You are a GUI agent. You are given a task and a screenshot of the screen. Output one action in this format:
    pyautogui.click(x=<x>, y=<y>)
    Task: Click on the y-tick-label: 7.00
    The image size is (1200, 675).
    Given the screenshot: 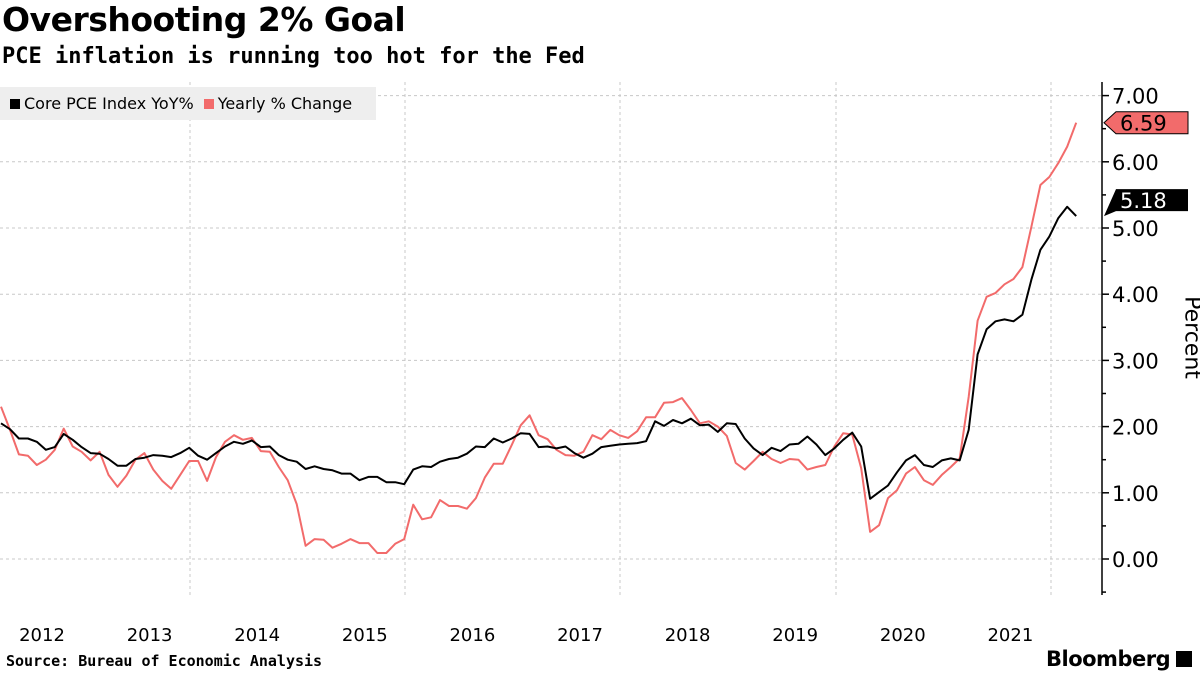 What is the action you would take?
    pyautogui.click(x=1135, y=97)
    